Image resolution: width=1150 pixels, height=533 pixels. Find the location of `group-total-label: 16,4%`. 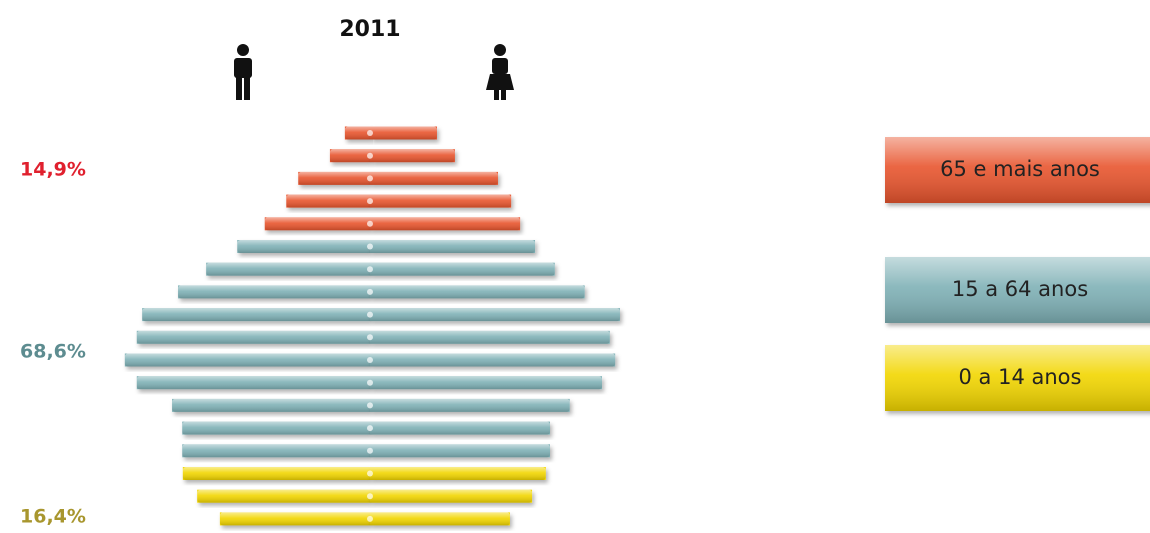

group-total-label: 16,4% is located at coordinates (53, 517).